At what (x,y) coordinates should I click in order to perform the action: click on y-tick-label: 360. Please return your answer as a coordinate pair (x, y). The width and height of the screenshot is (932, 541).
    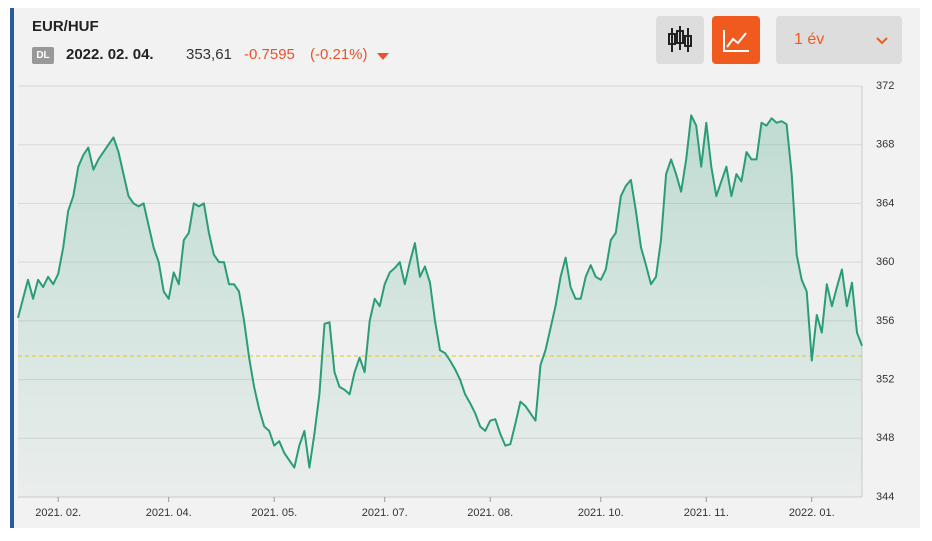
    Looking at the image, I should click on (885, 262).